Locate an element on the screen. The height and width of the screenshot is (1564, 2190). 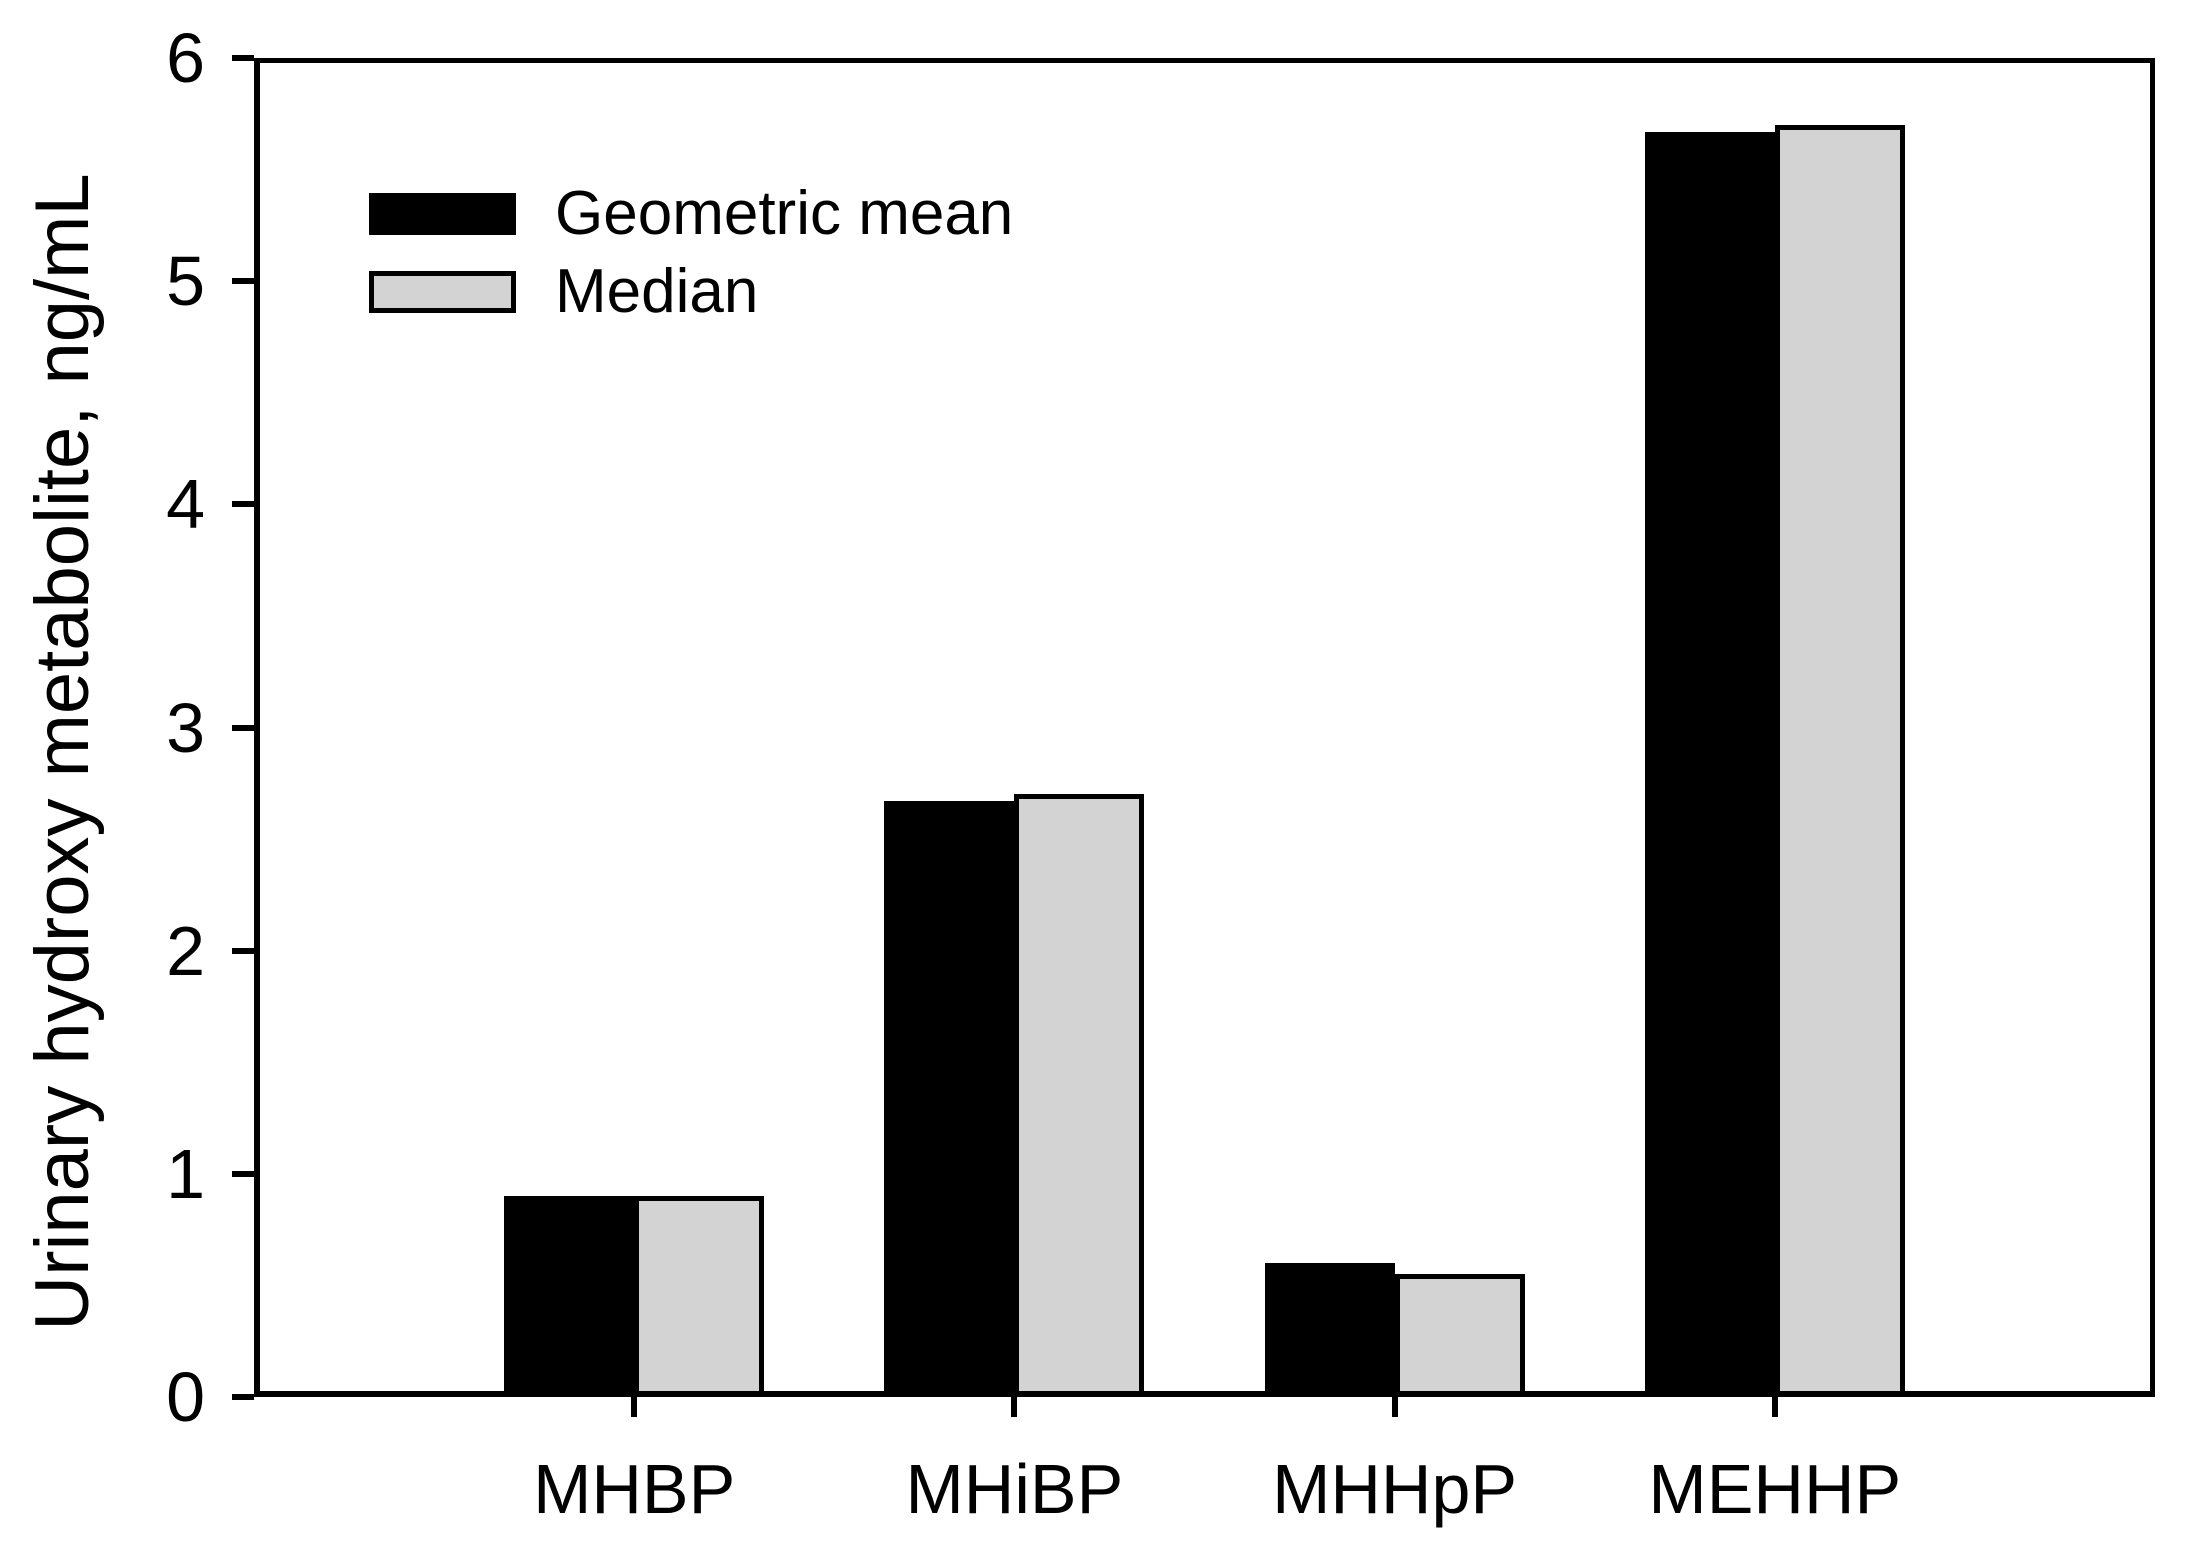
bar-mehhp-median is located at coordinates (1839, 760).